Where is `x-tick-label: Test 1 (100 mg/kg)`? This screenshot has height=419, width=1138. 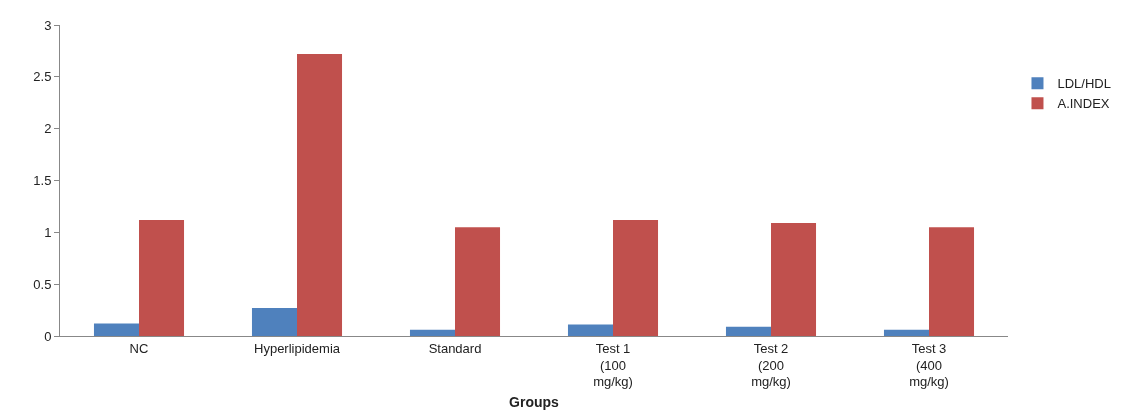
x-tick-label: Test 1 (100 mg/kg) is located at coordinates (613, 365).